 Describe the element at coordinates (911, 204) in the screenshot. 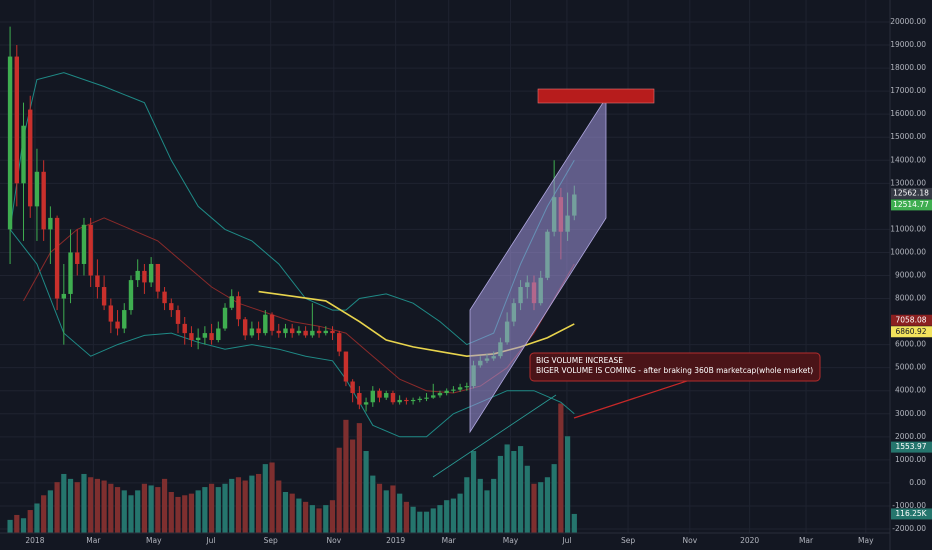

I see `price-label: 12514.77` at that location.